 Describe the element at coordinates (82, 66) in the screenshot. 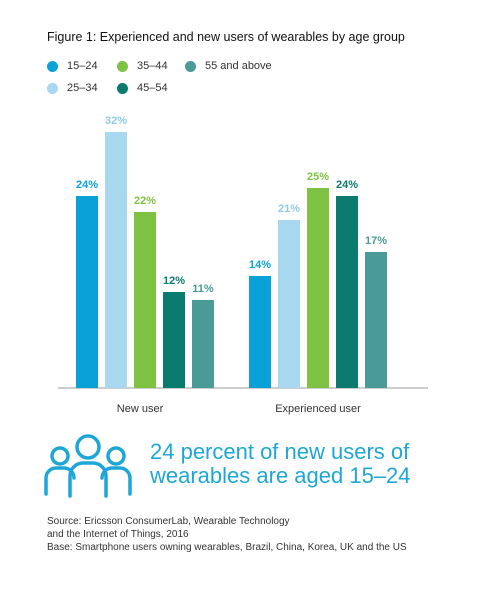

I see `legend-label: 15–24` at that location.